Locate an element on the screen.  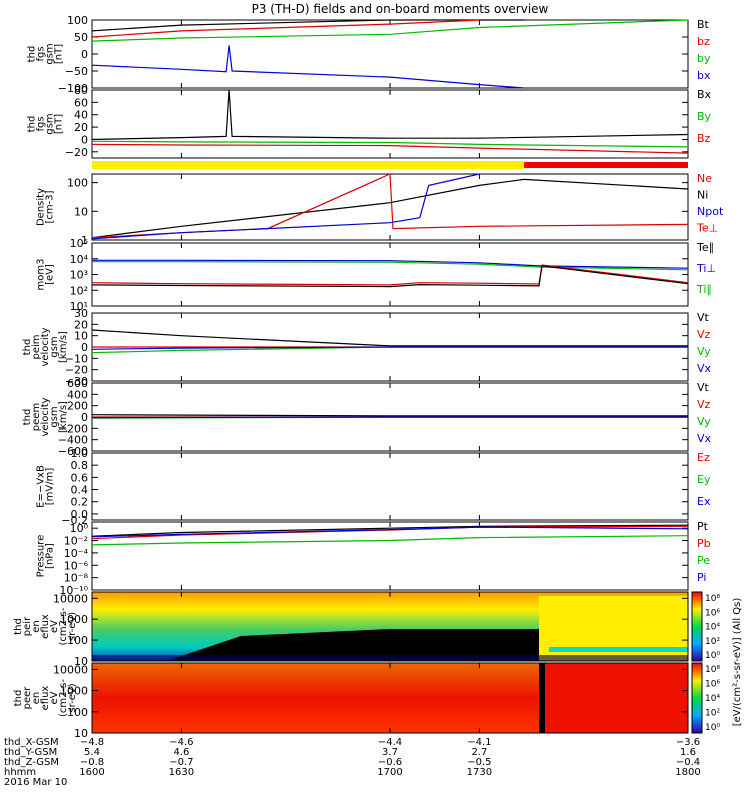
panel-frame is located at coordinates (390, 486).